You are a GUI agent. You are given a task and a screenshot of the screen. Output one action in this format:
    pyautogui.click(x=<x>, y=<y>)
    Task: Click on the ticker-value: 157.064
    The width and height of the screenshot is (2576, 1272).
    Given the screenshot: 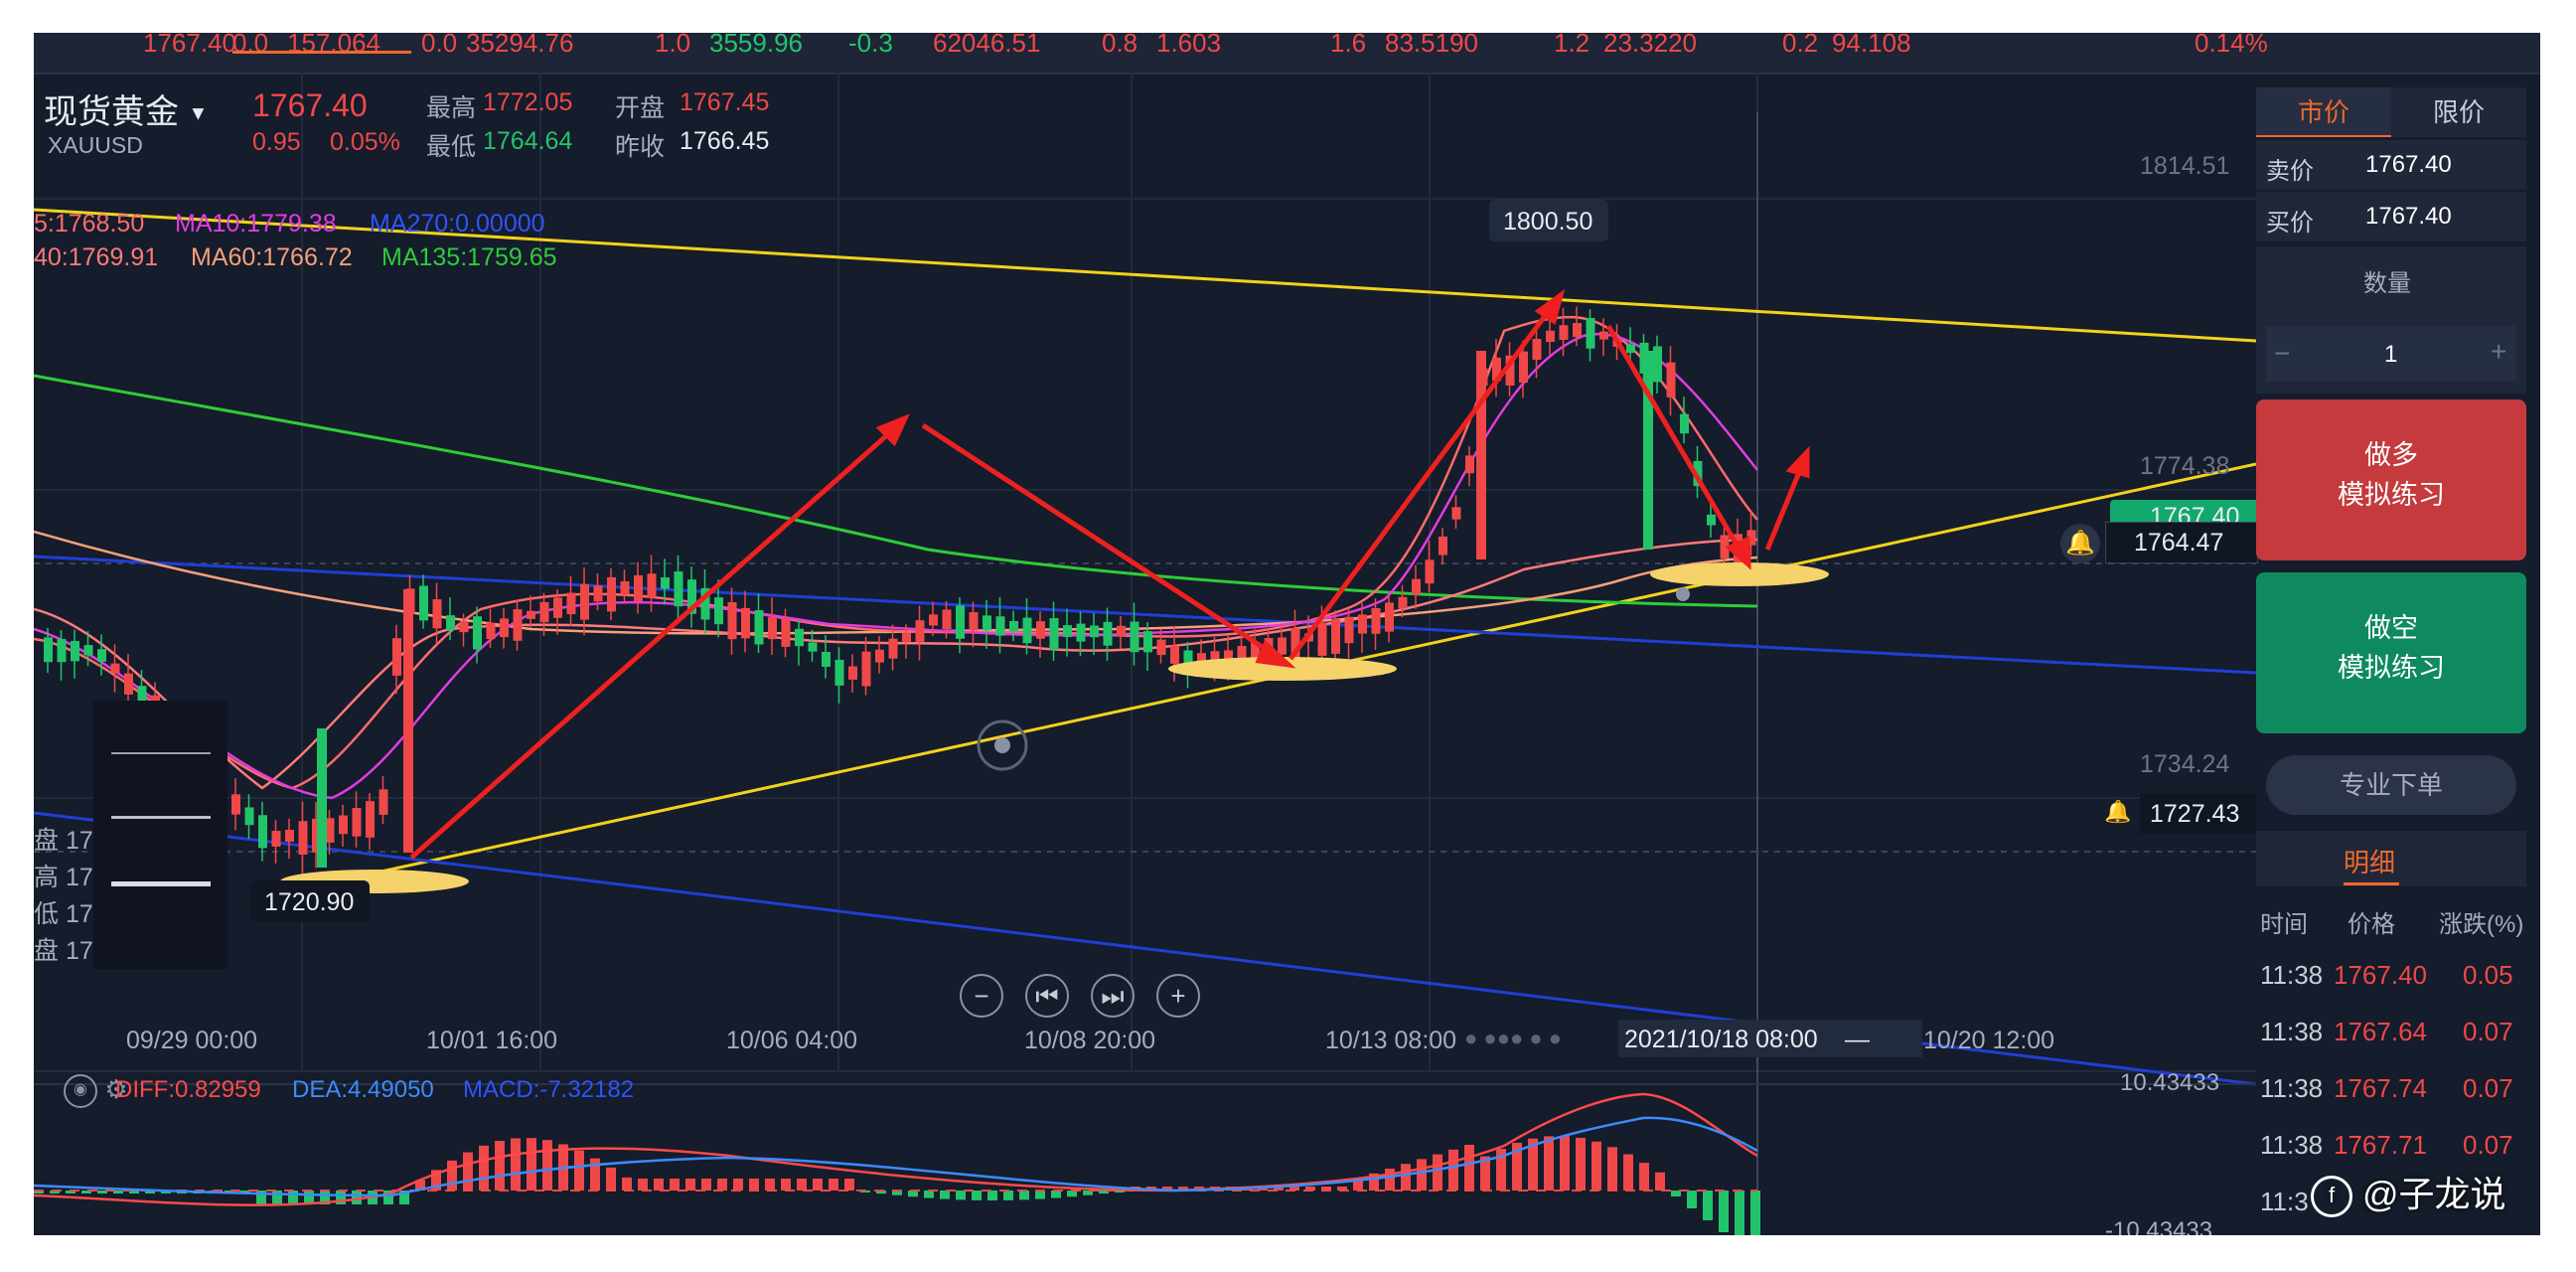 What is the action you would take?
    pyautogui.click(x=333, y=43)
    